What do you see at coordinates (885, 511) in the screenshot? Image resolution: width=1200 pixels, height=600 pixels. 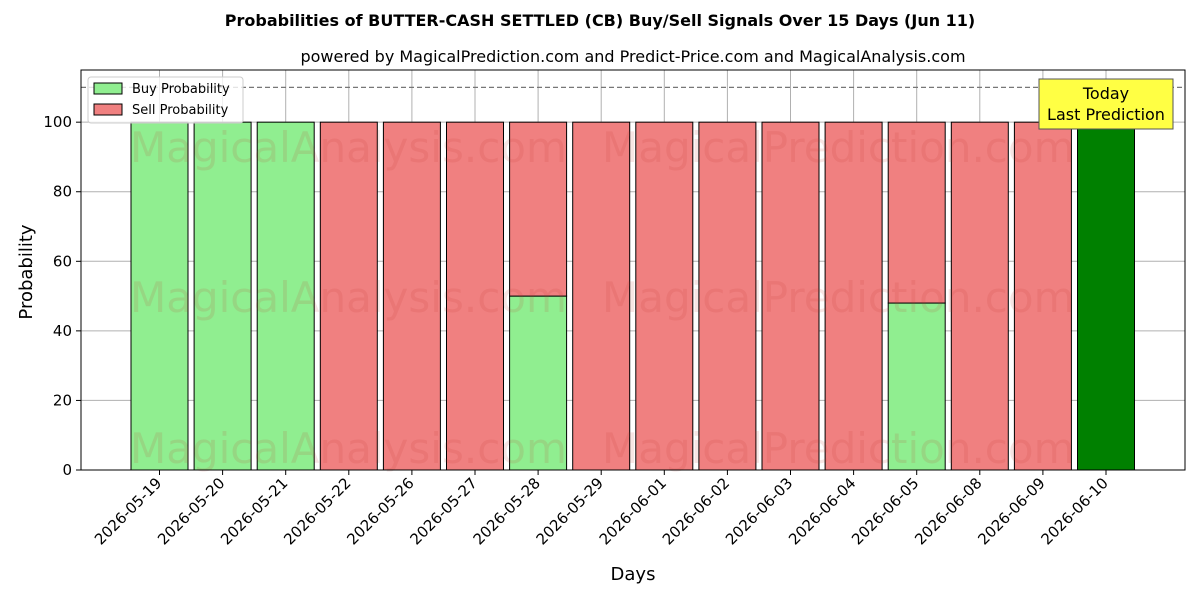 I see `x-tick-label: 2026-06-05` at bounding box center [885, 511].